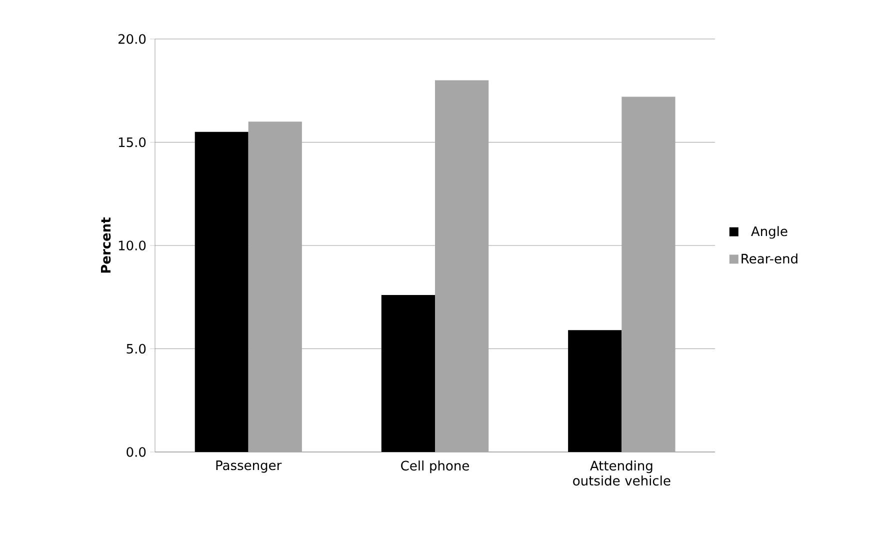 This screenshot has height=540, width=891. Describe the element at coordinates (249, 466) in the screenshot. I see `x-tick-label: Passenger` at that location.